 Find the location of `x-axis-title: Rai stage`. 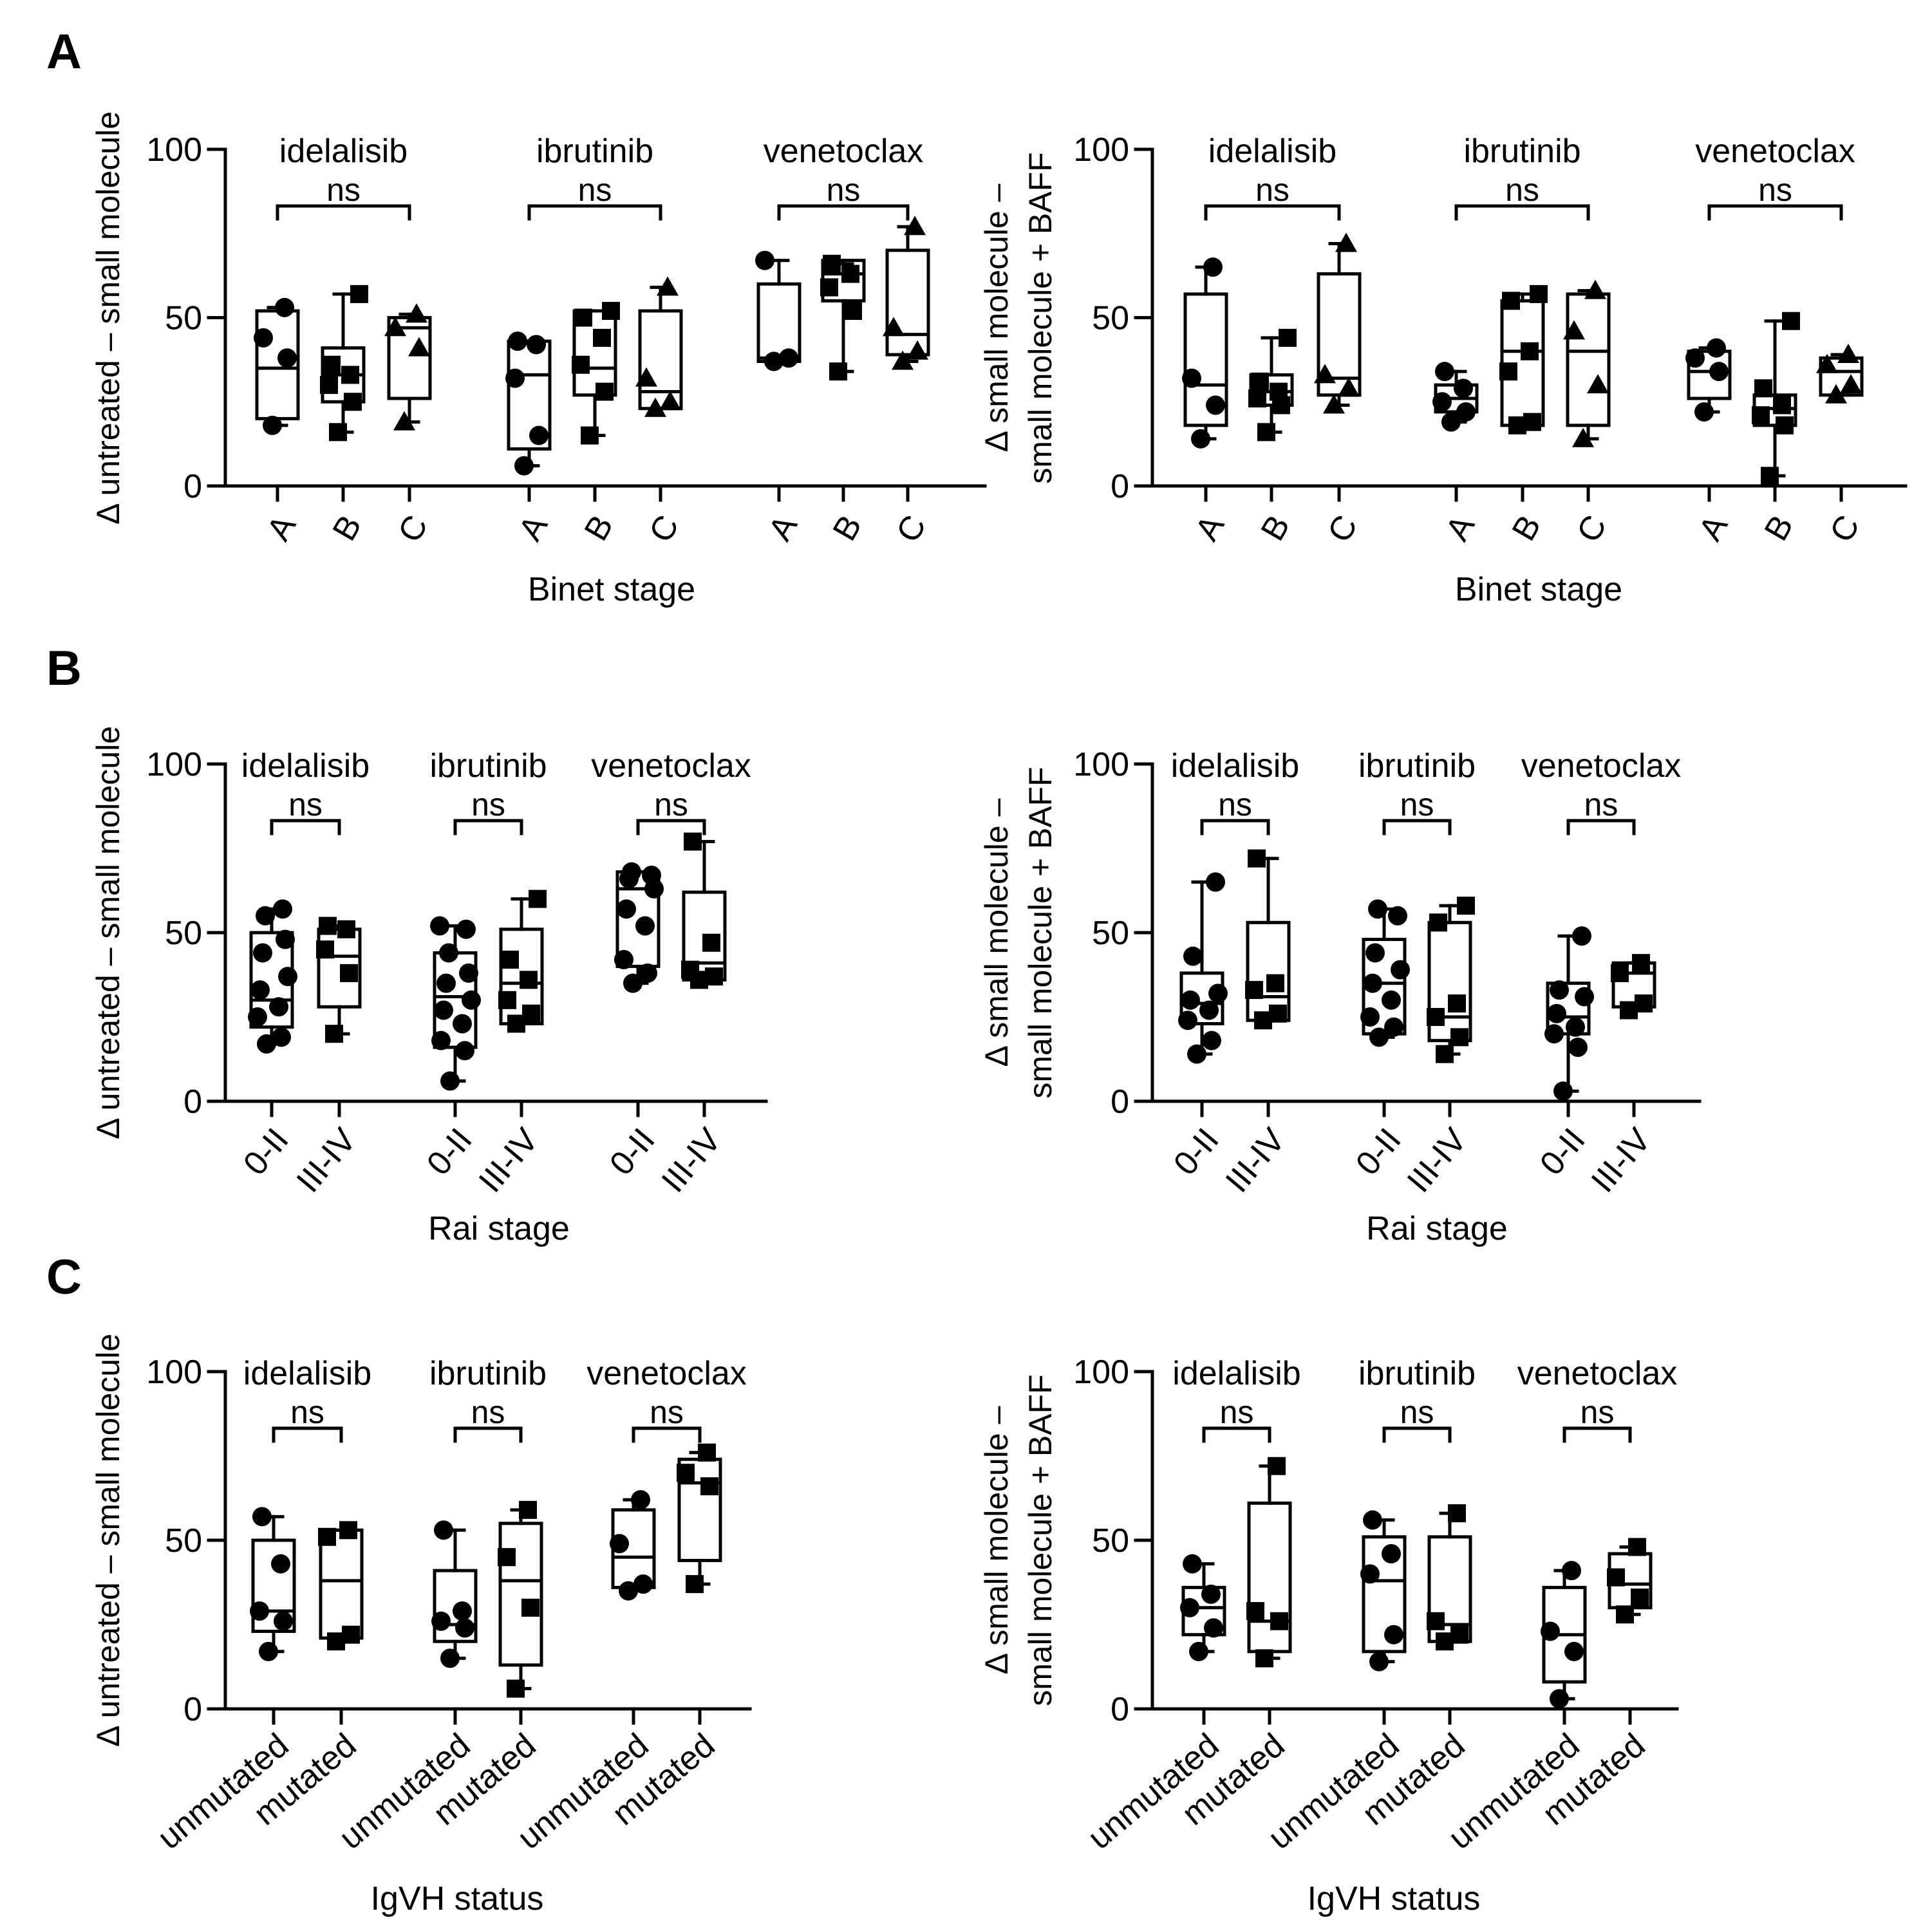

x-axis-title: Rai stage is located at coordinates (499, 1228).